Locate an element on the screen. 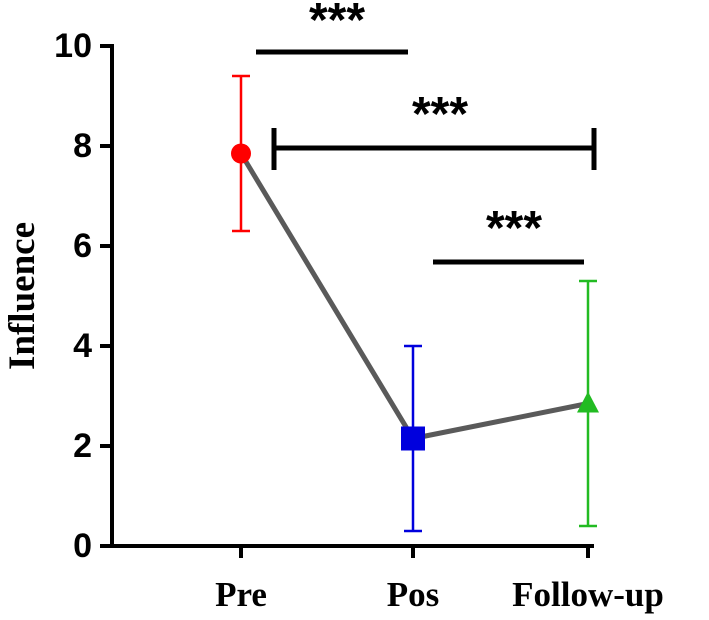  y-tick-label: 10 is located at coordinates (73, 46).